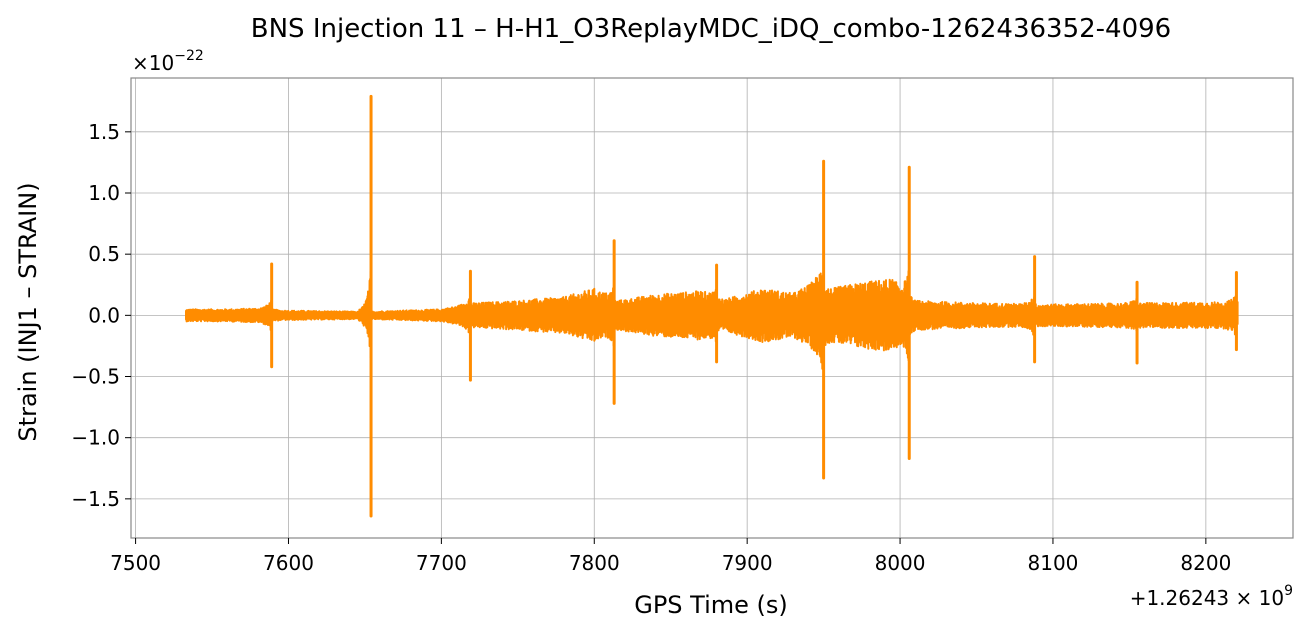  What do you see at coordinates (900, 563) in the screenshot?
I see `x-tick-label: 8000` at bounding box center [900, 563].